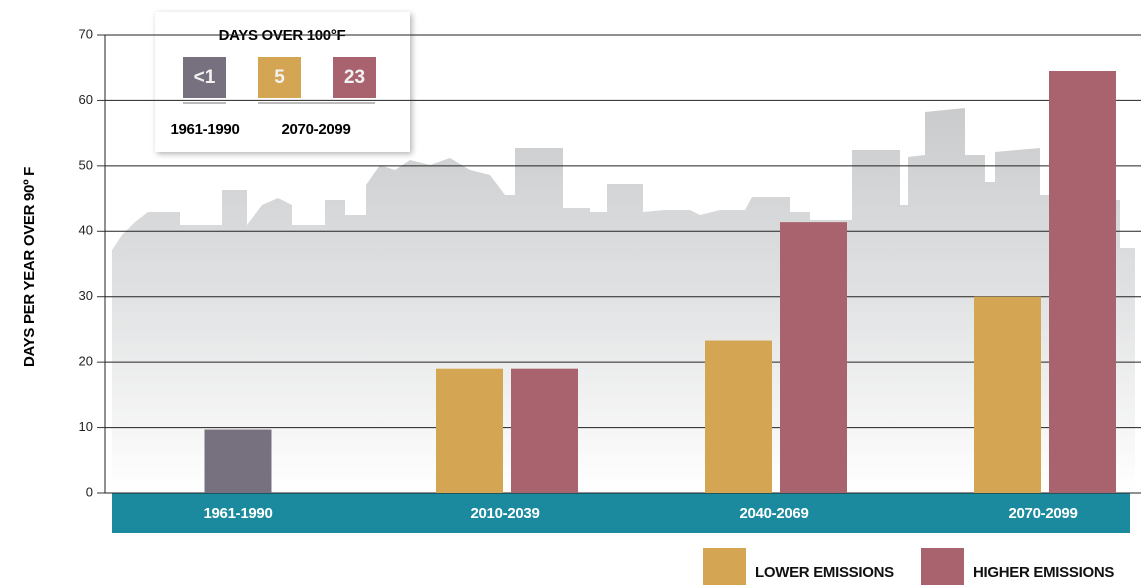  I want to click on category-band, so click(621, 513).